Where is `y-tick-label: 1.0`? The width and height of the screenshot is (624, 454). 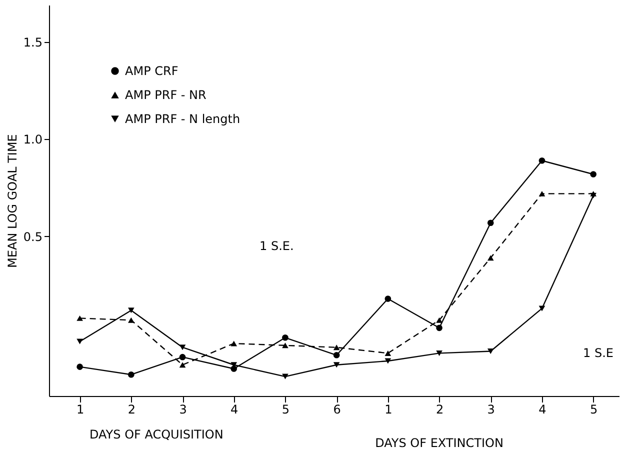
y-tick-label: 1.0 is located at coordinates (32, 139).